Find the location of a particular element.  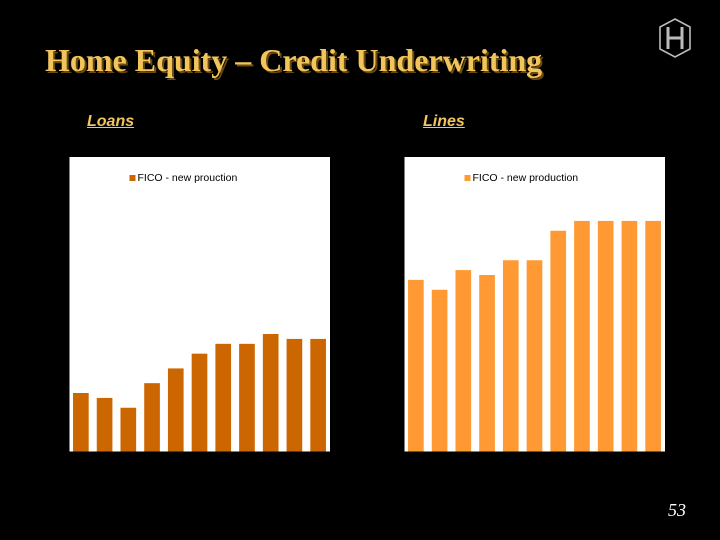

loans-y-tick-label: 675 is located at coordinates (52, 453).